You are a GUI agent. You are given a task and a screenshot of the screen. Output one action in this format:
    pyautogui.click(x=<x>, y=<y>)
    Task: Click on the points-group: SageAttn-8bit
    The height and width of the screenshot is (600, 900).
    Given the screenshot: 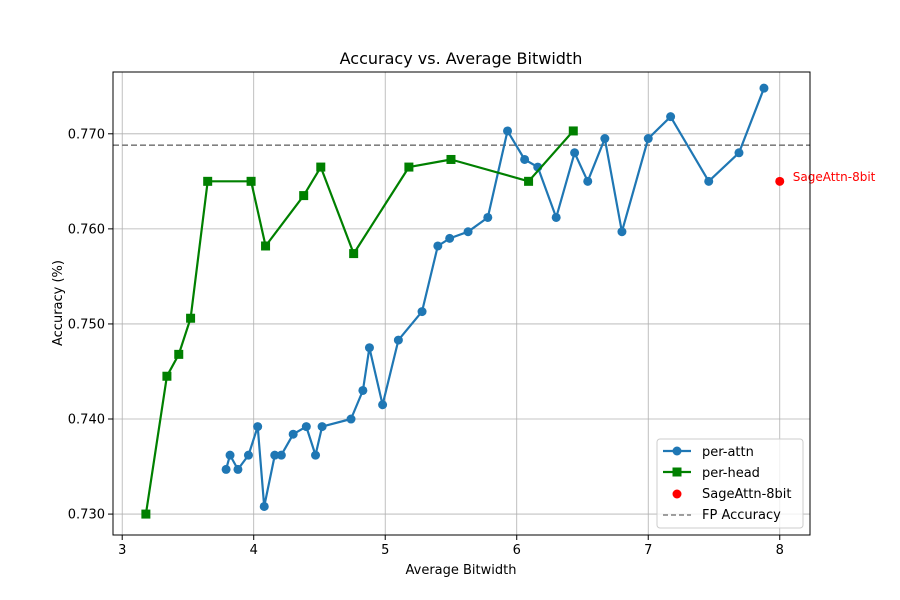 What is the action you would take?
    pyautogui.click(x=825, y=178)
    